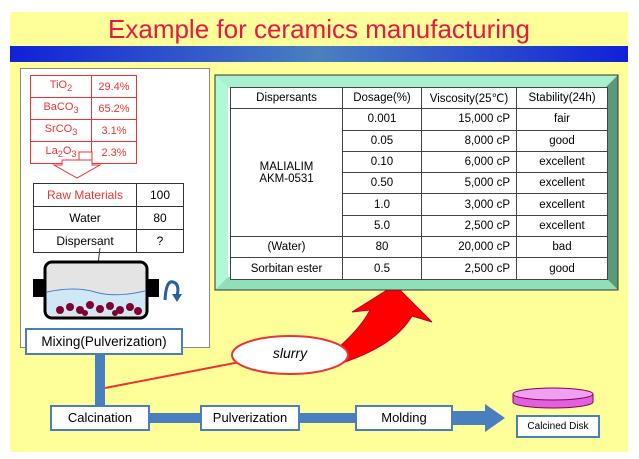  I want to click on table-cell: 29.4%, so click(114, 86).